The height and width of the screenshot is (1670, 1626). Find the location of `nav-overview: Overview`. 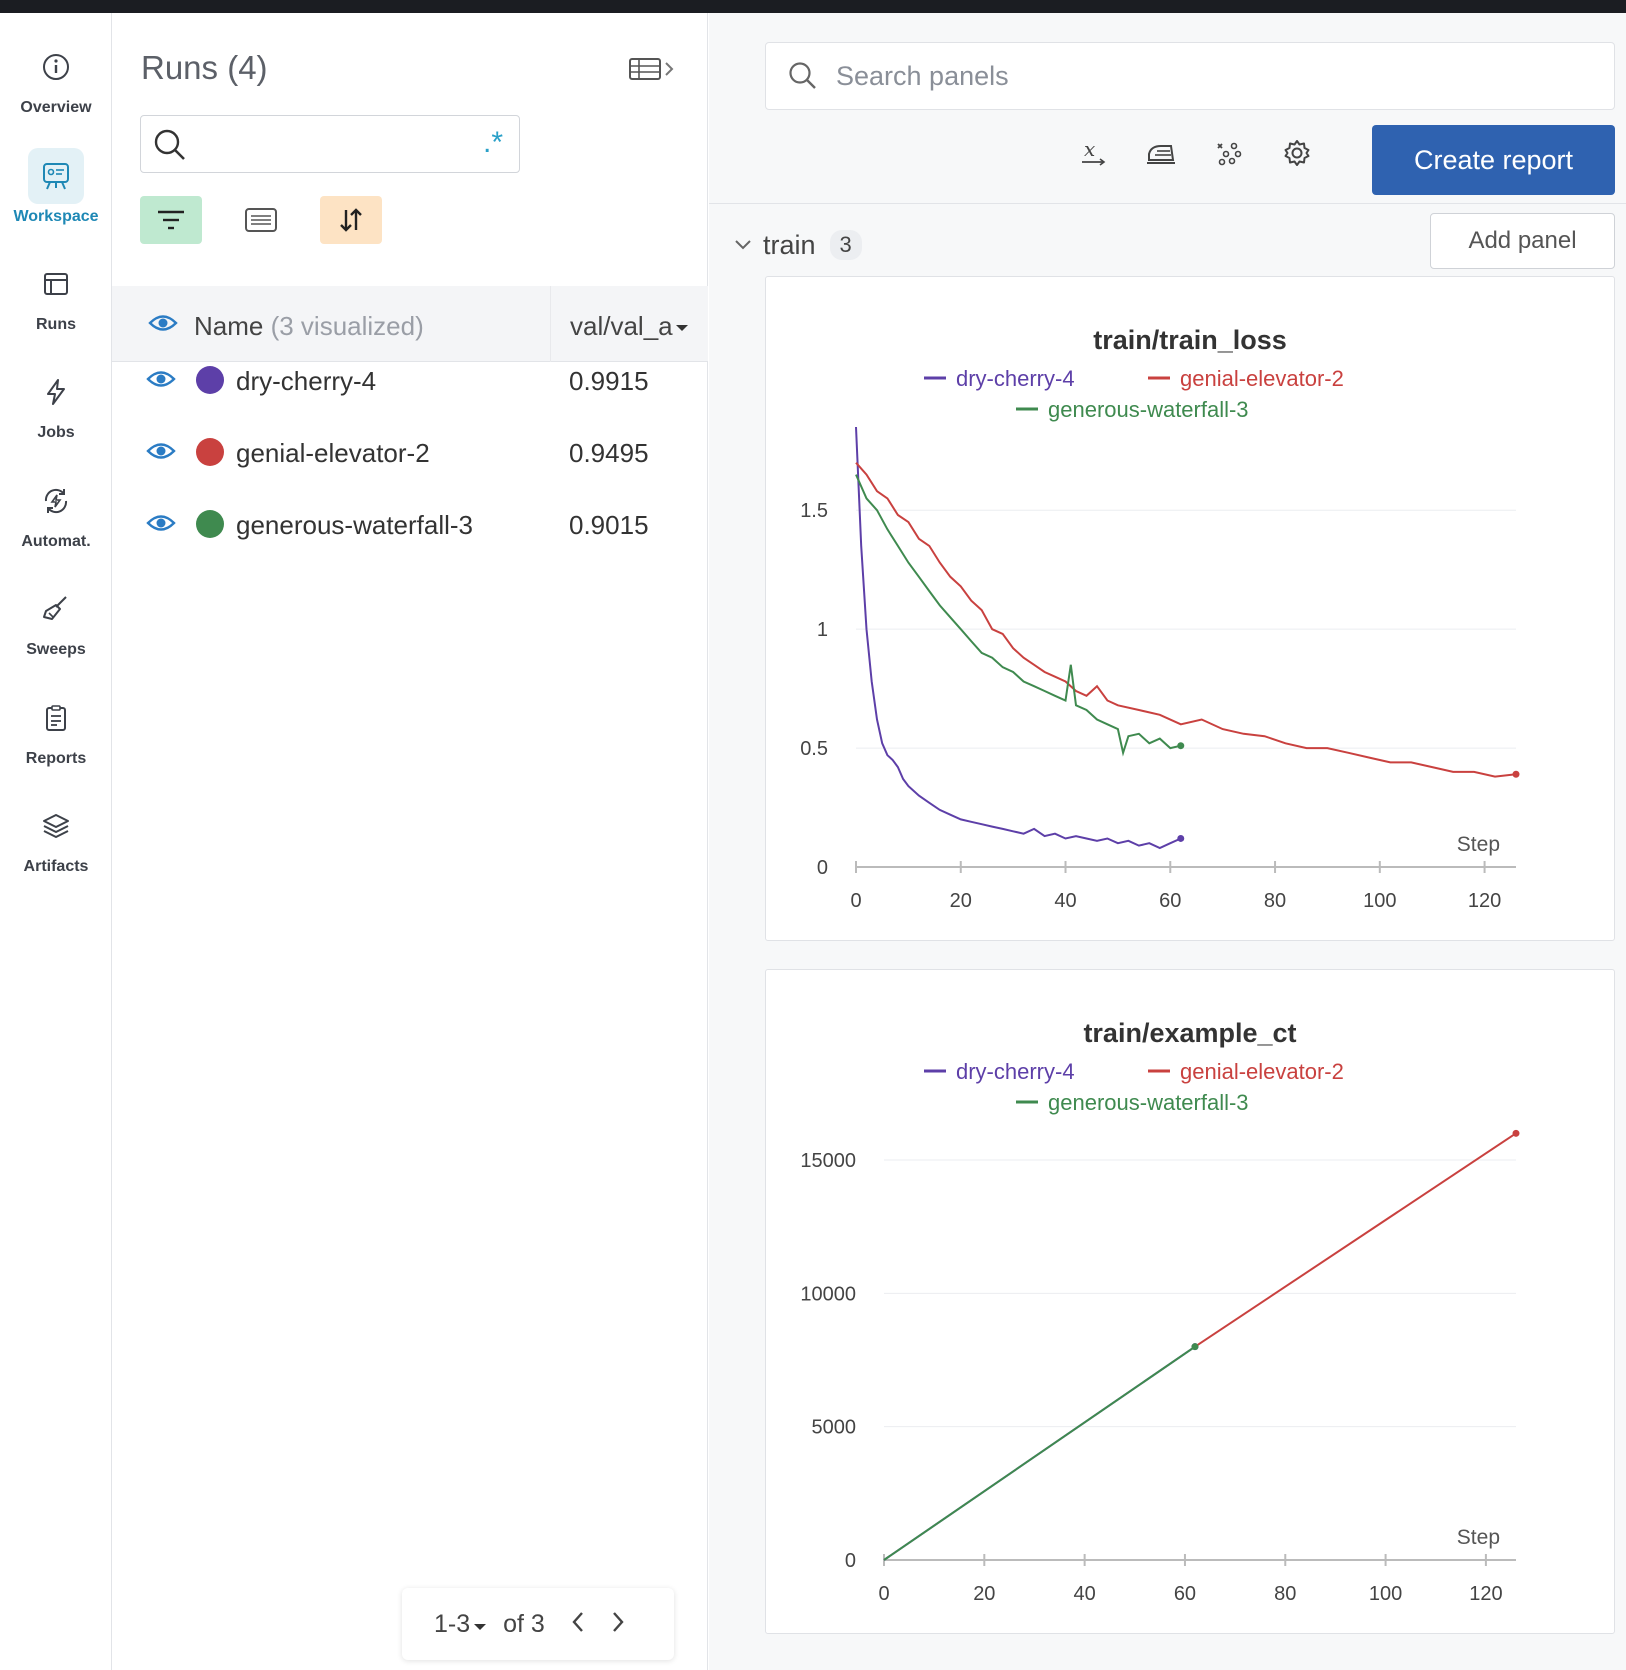

nav-overview: Overview is located at coordinates (56, 89).